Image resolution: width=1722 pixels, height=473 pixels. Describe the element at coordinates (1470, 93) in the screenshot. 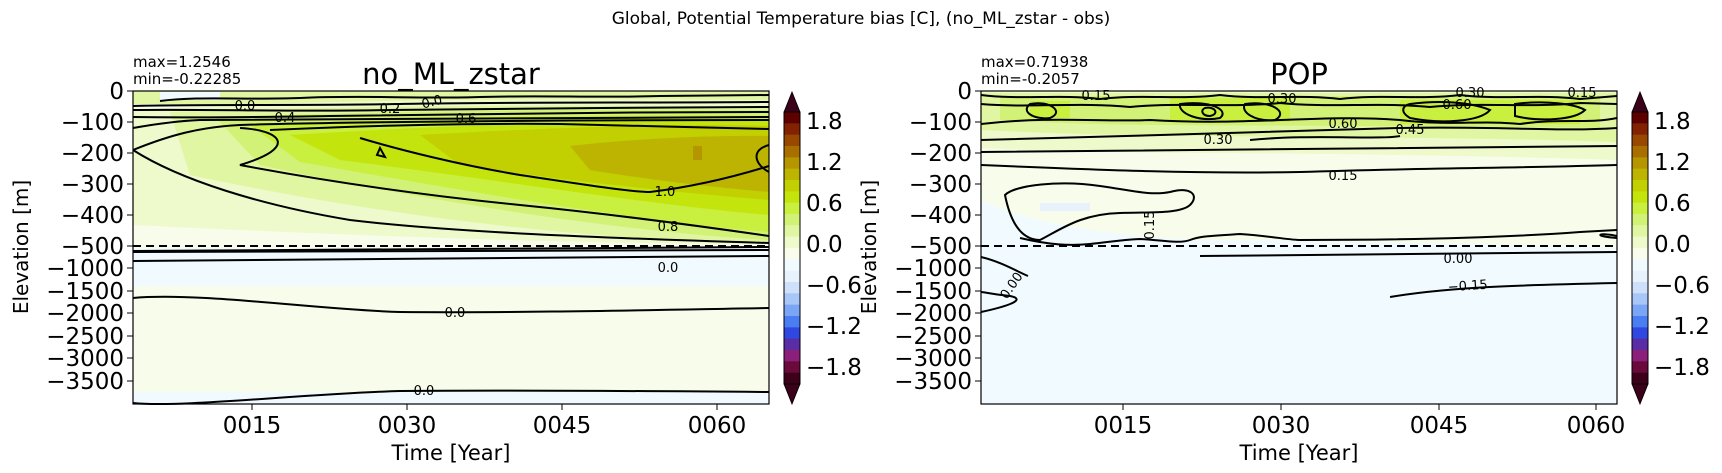

I see `contour-label: 0.30` at that location.